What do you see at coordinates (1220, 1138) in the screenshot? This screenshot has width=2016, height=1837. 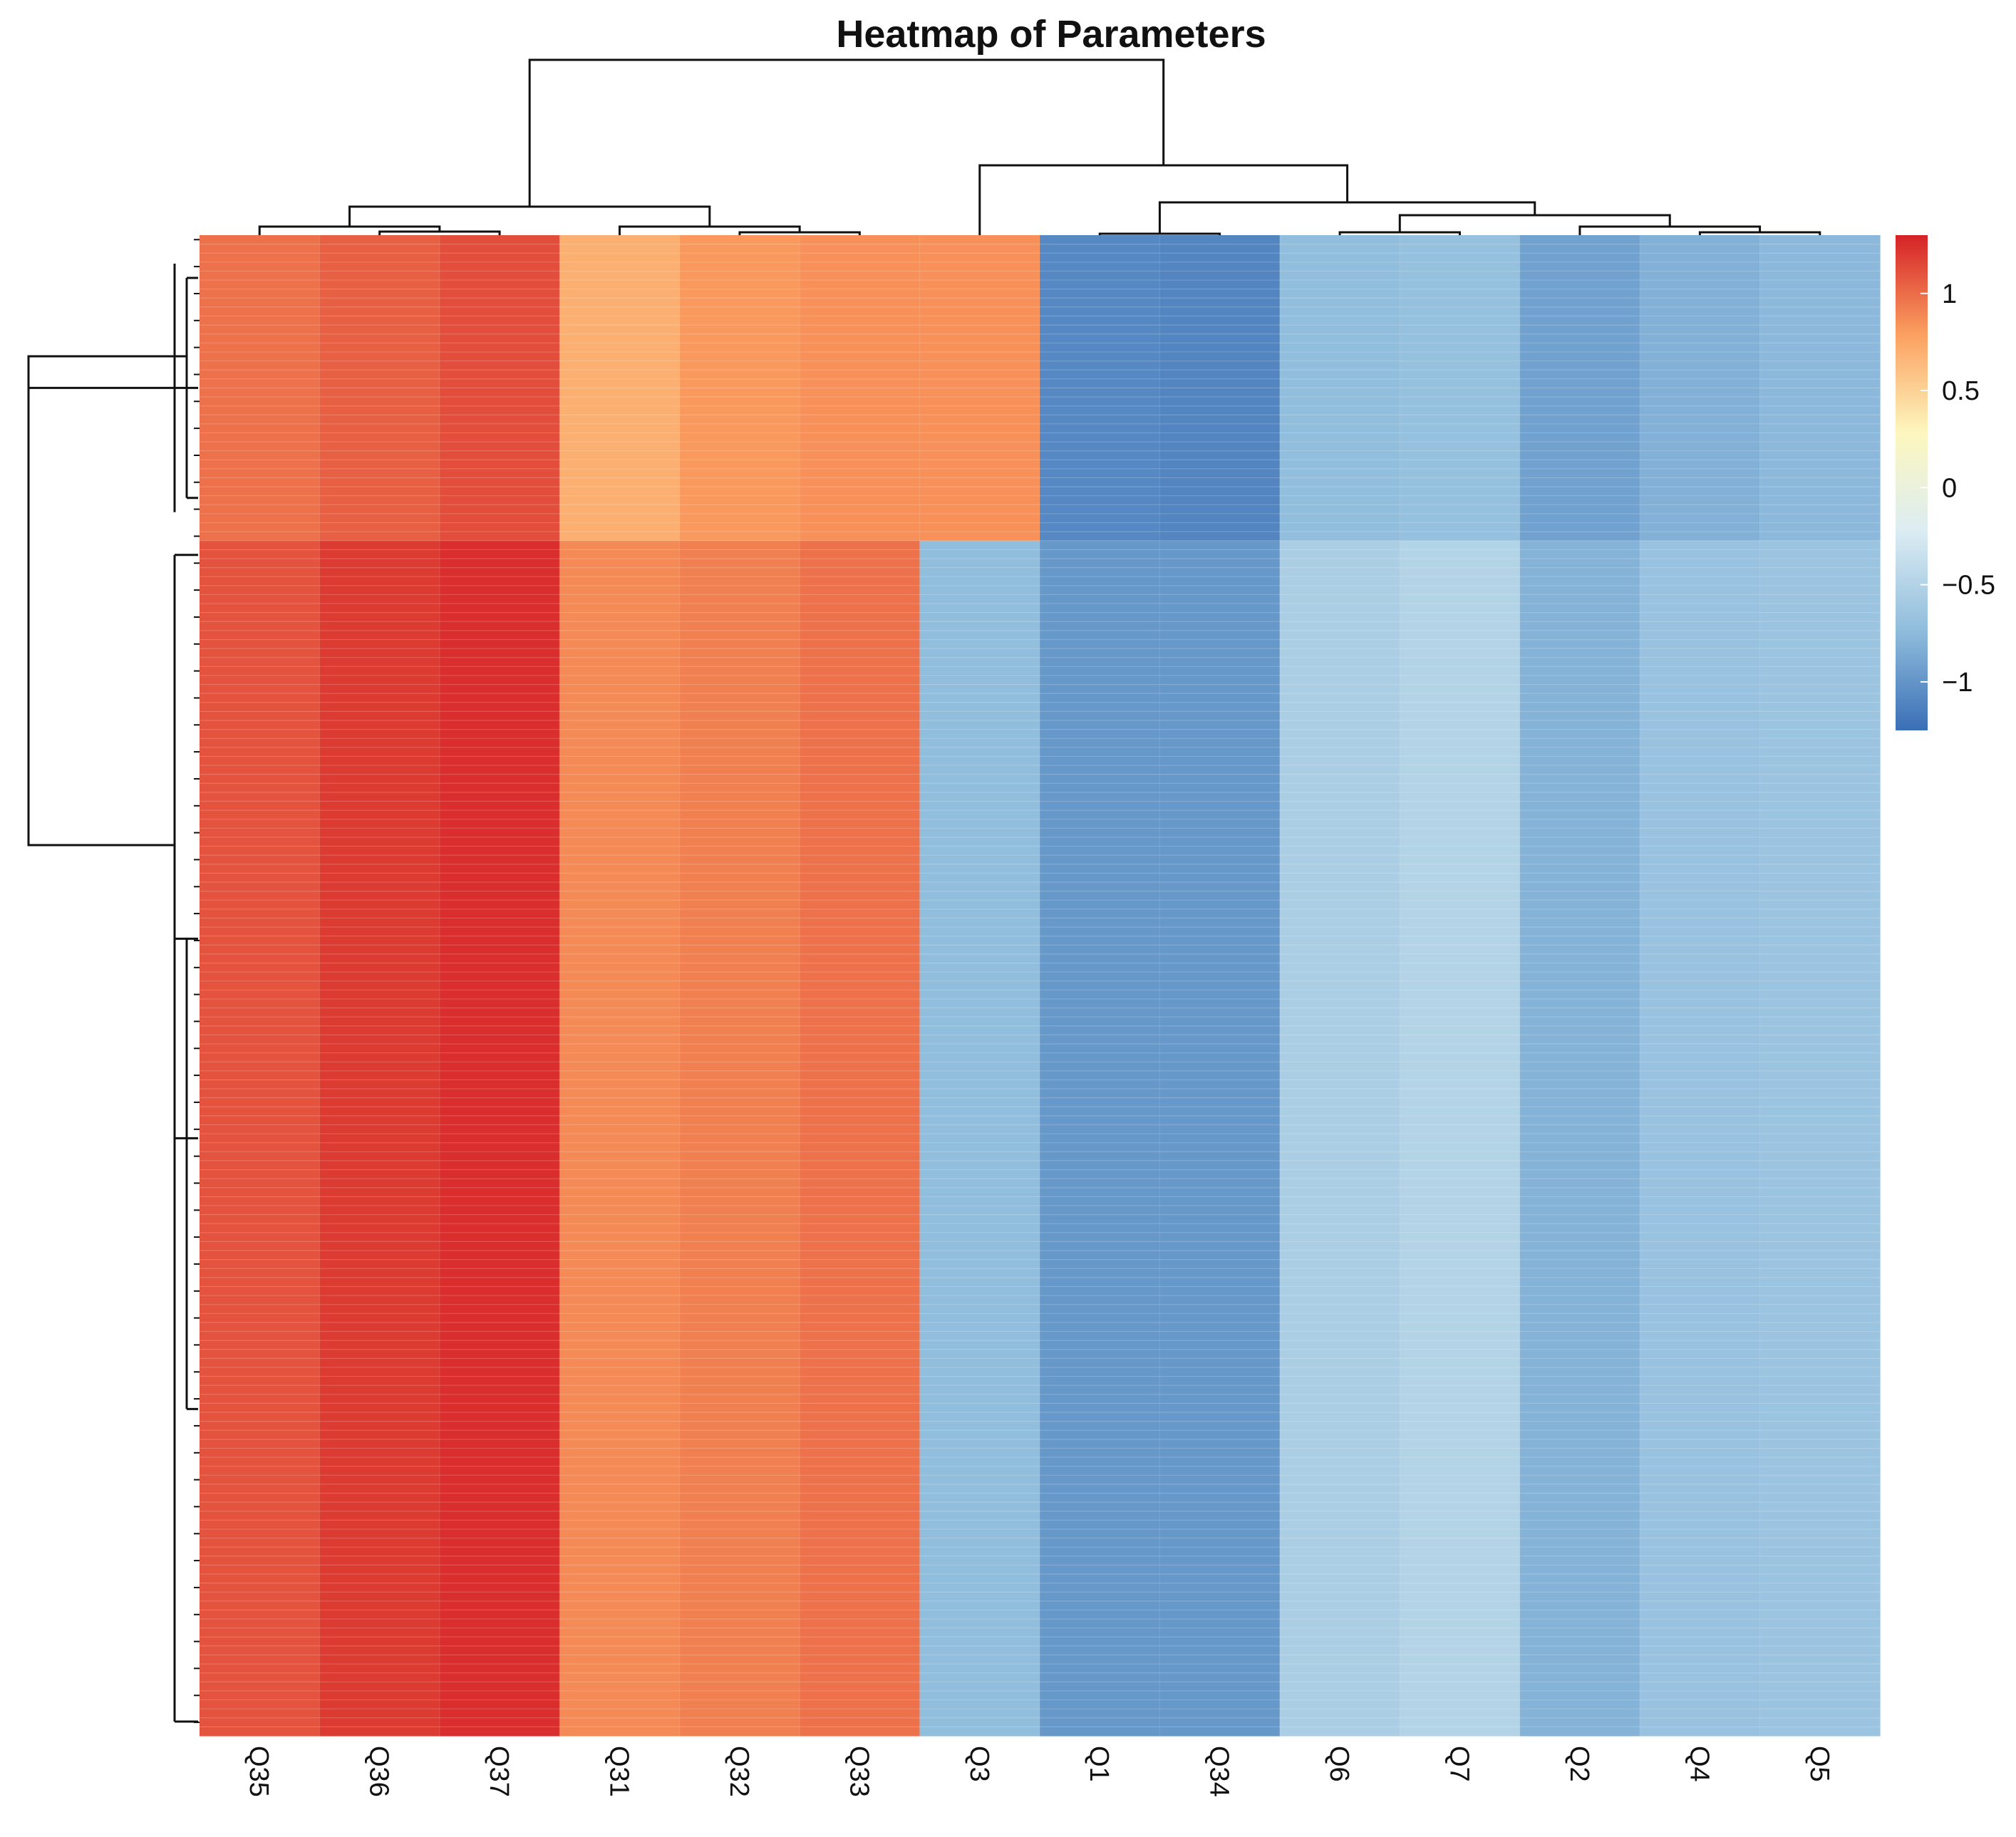 I see `heat-cell-cluster-2-Q34` at bounding box center [1220, 1138].